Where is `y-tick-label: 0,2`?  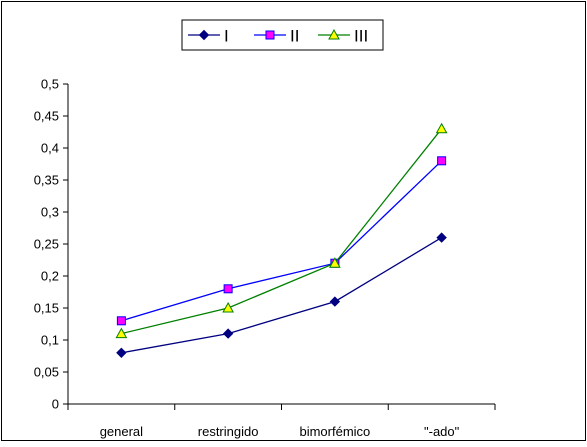
y-tick-label: 0,2 is located at coordinates (50, 276).